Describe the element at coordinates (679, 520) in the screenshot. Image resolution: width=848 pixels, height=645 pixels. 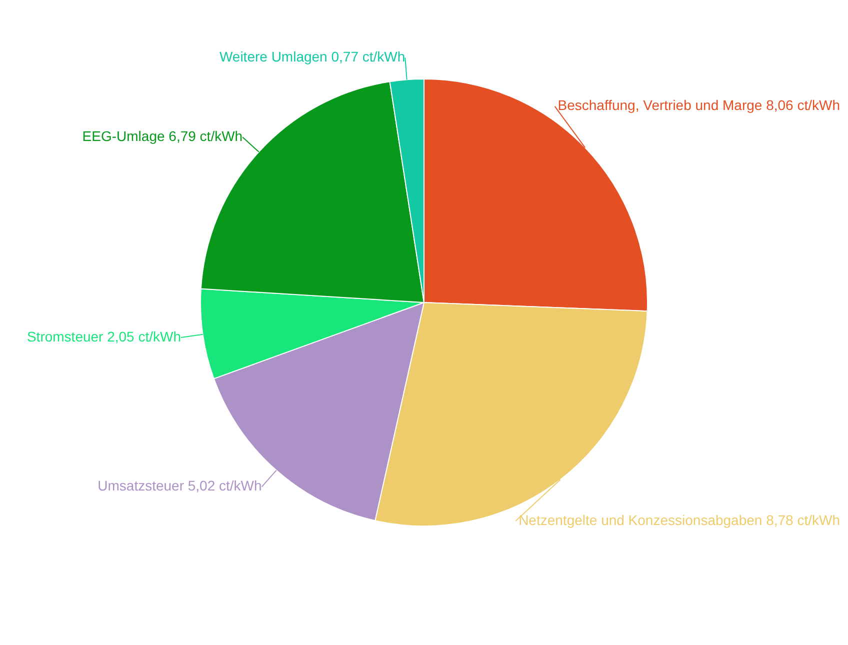
I see `slice-label: Netzentgelte und Konzessionsabgaben 8,78 ct/kWh` at that location.